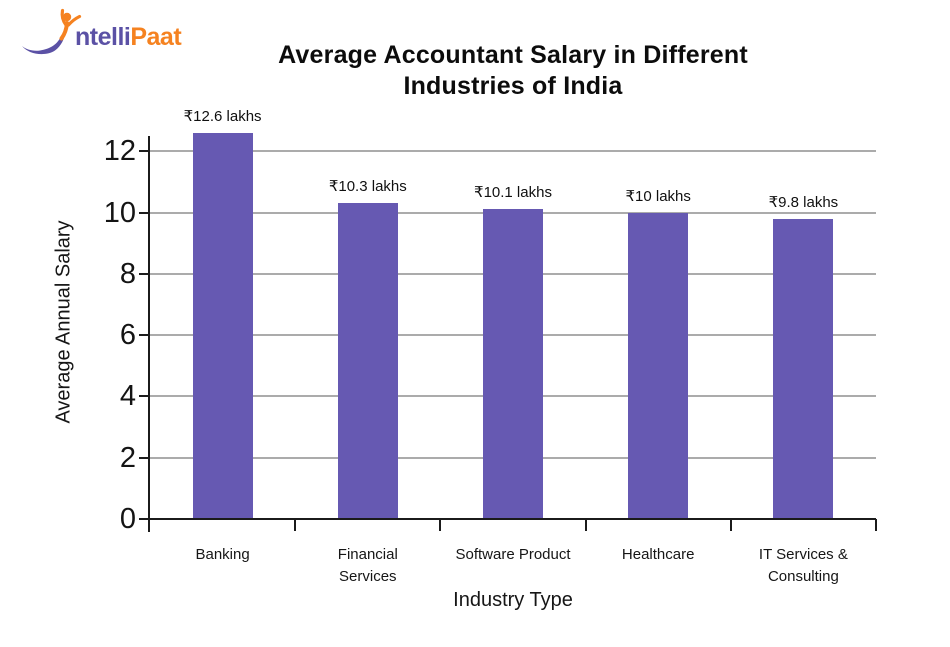 Image resolution: width=950 pixels, height=647 pixels. I want to click on logo-figure-torso, so click(64, 31).